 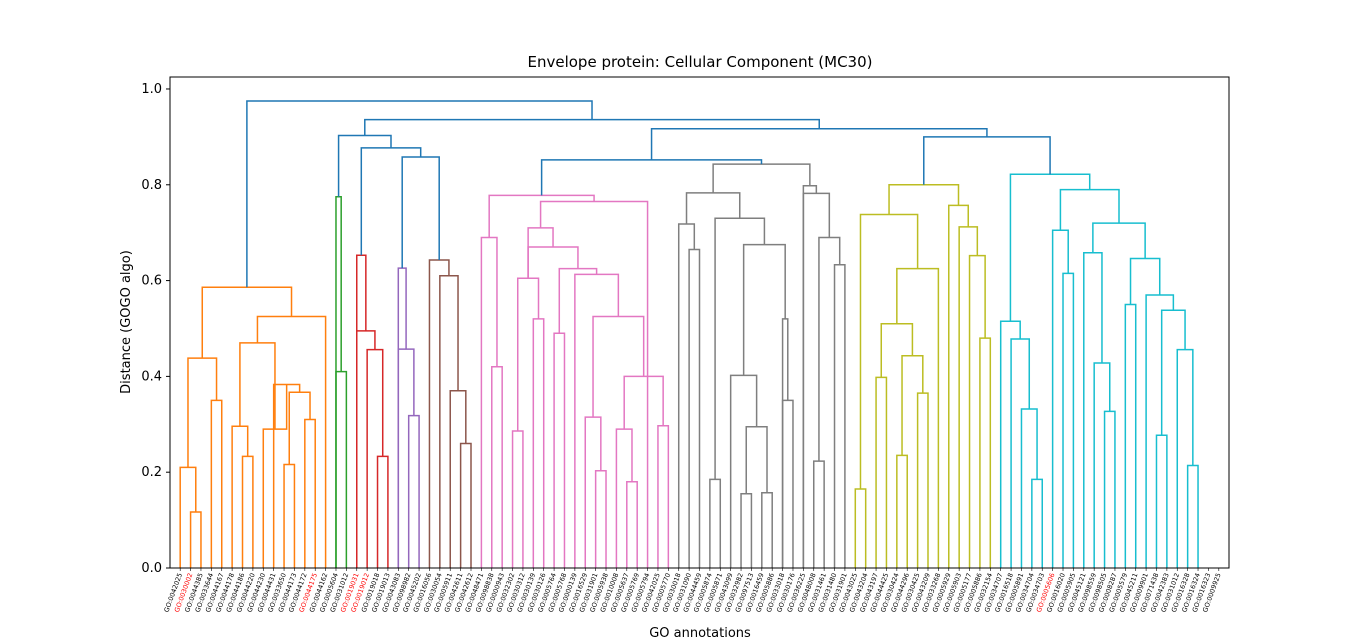 I want to click on y-tick-label: 0.0, so click(x=151, y=568).